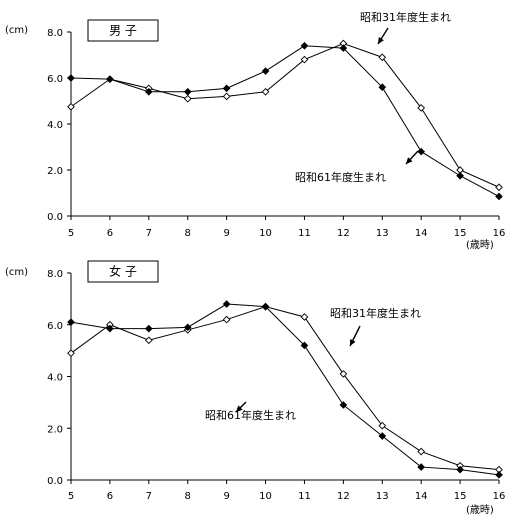 The height and width of the screenshot is (531, 515). I want to click on chart-title: 女 子, so click(123, 271).